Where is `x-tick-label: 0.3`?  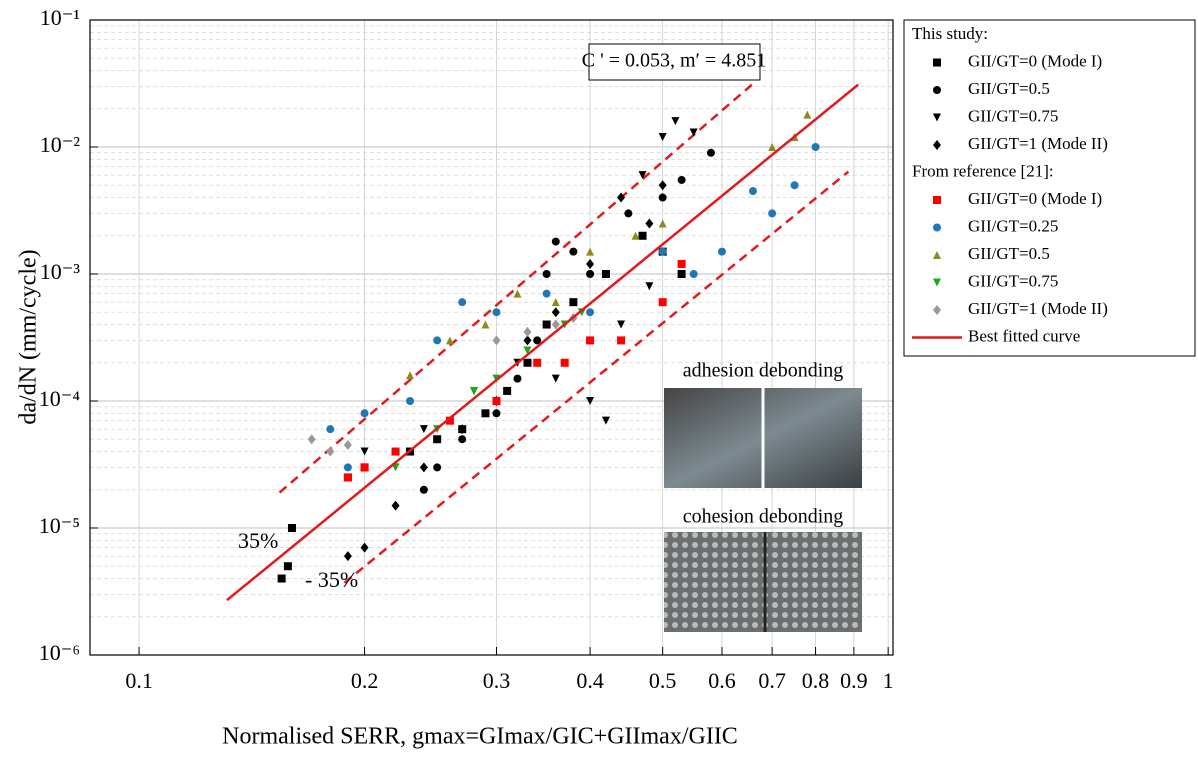
x-tick-label: 0.3 is located at coordinates (497, 680).